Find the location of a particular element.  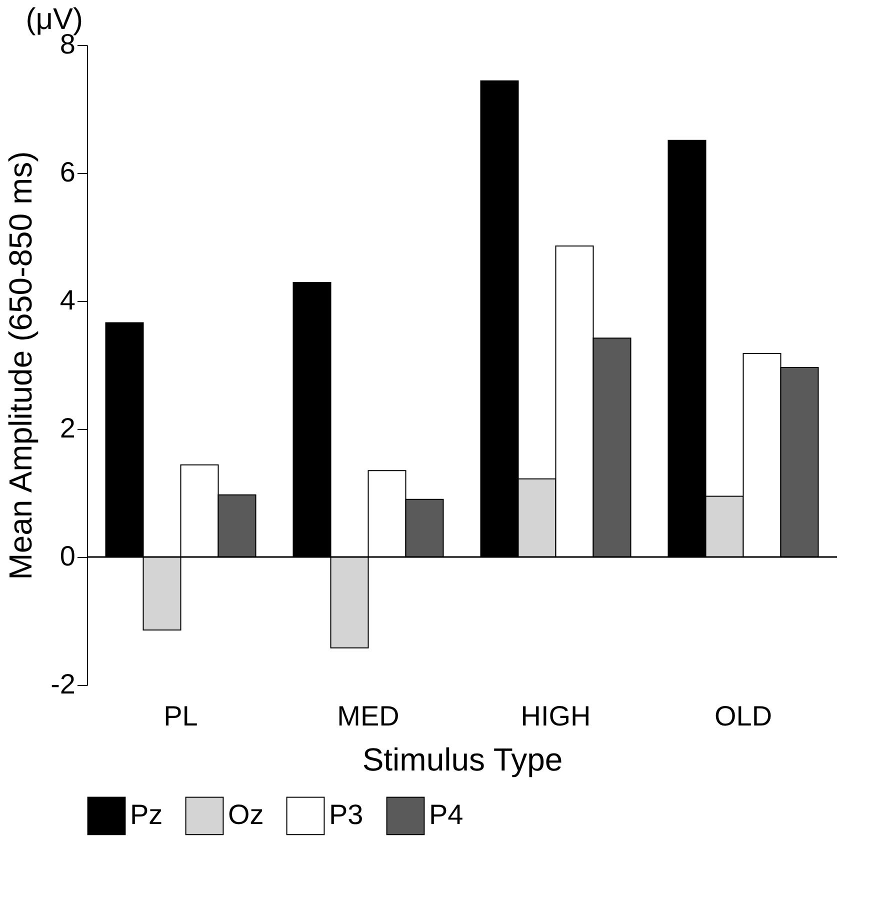

y-tick-label: 4 is located at coordinates (68, 300).